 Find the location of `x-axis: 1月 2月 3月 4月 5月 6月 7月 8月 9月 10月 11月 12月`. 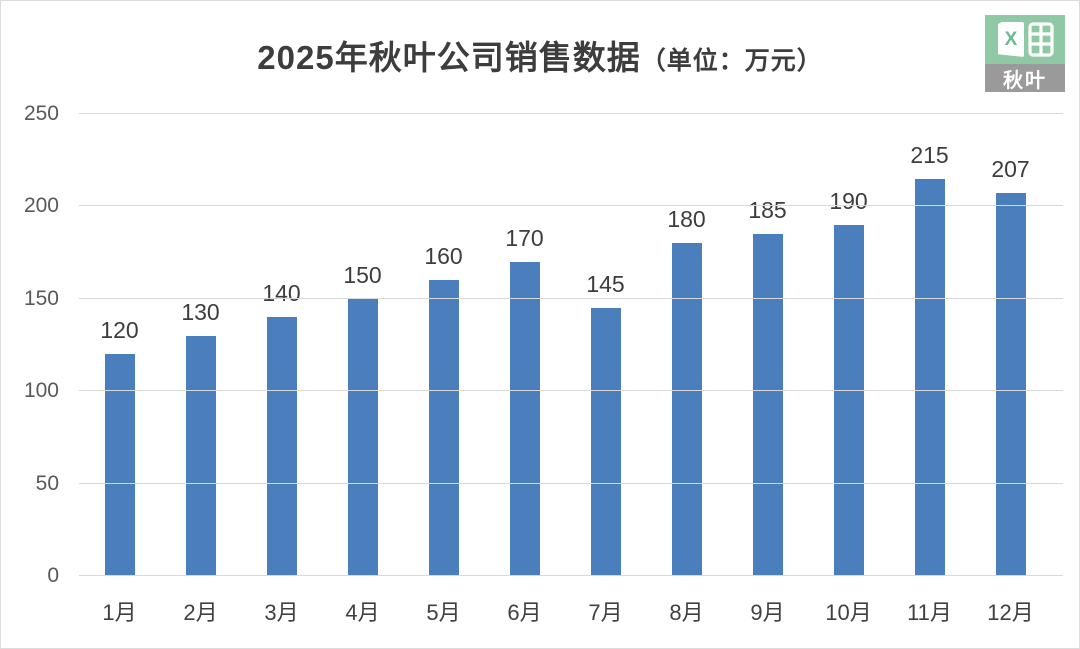

x-axis: 1月 2月 3月 4月 5月 6月 7月 8月 9月 10月 11月 12月 is located at coordinates (565, 611).